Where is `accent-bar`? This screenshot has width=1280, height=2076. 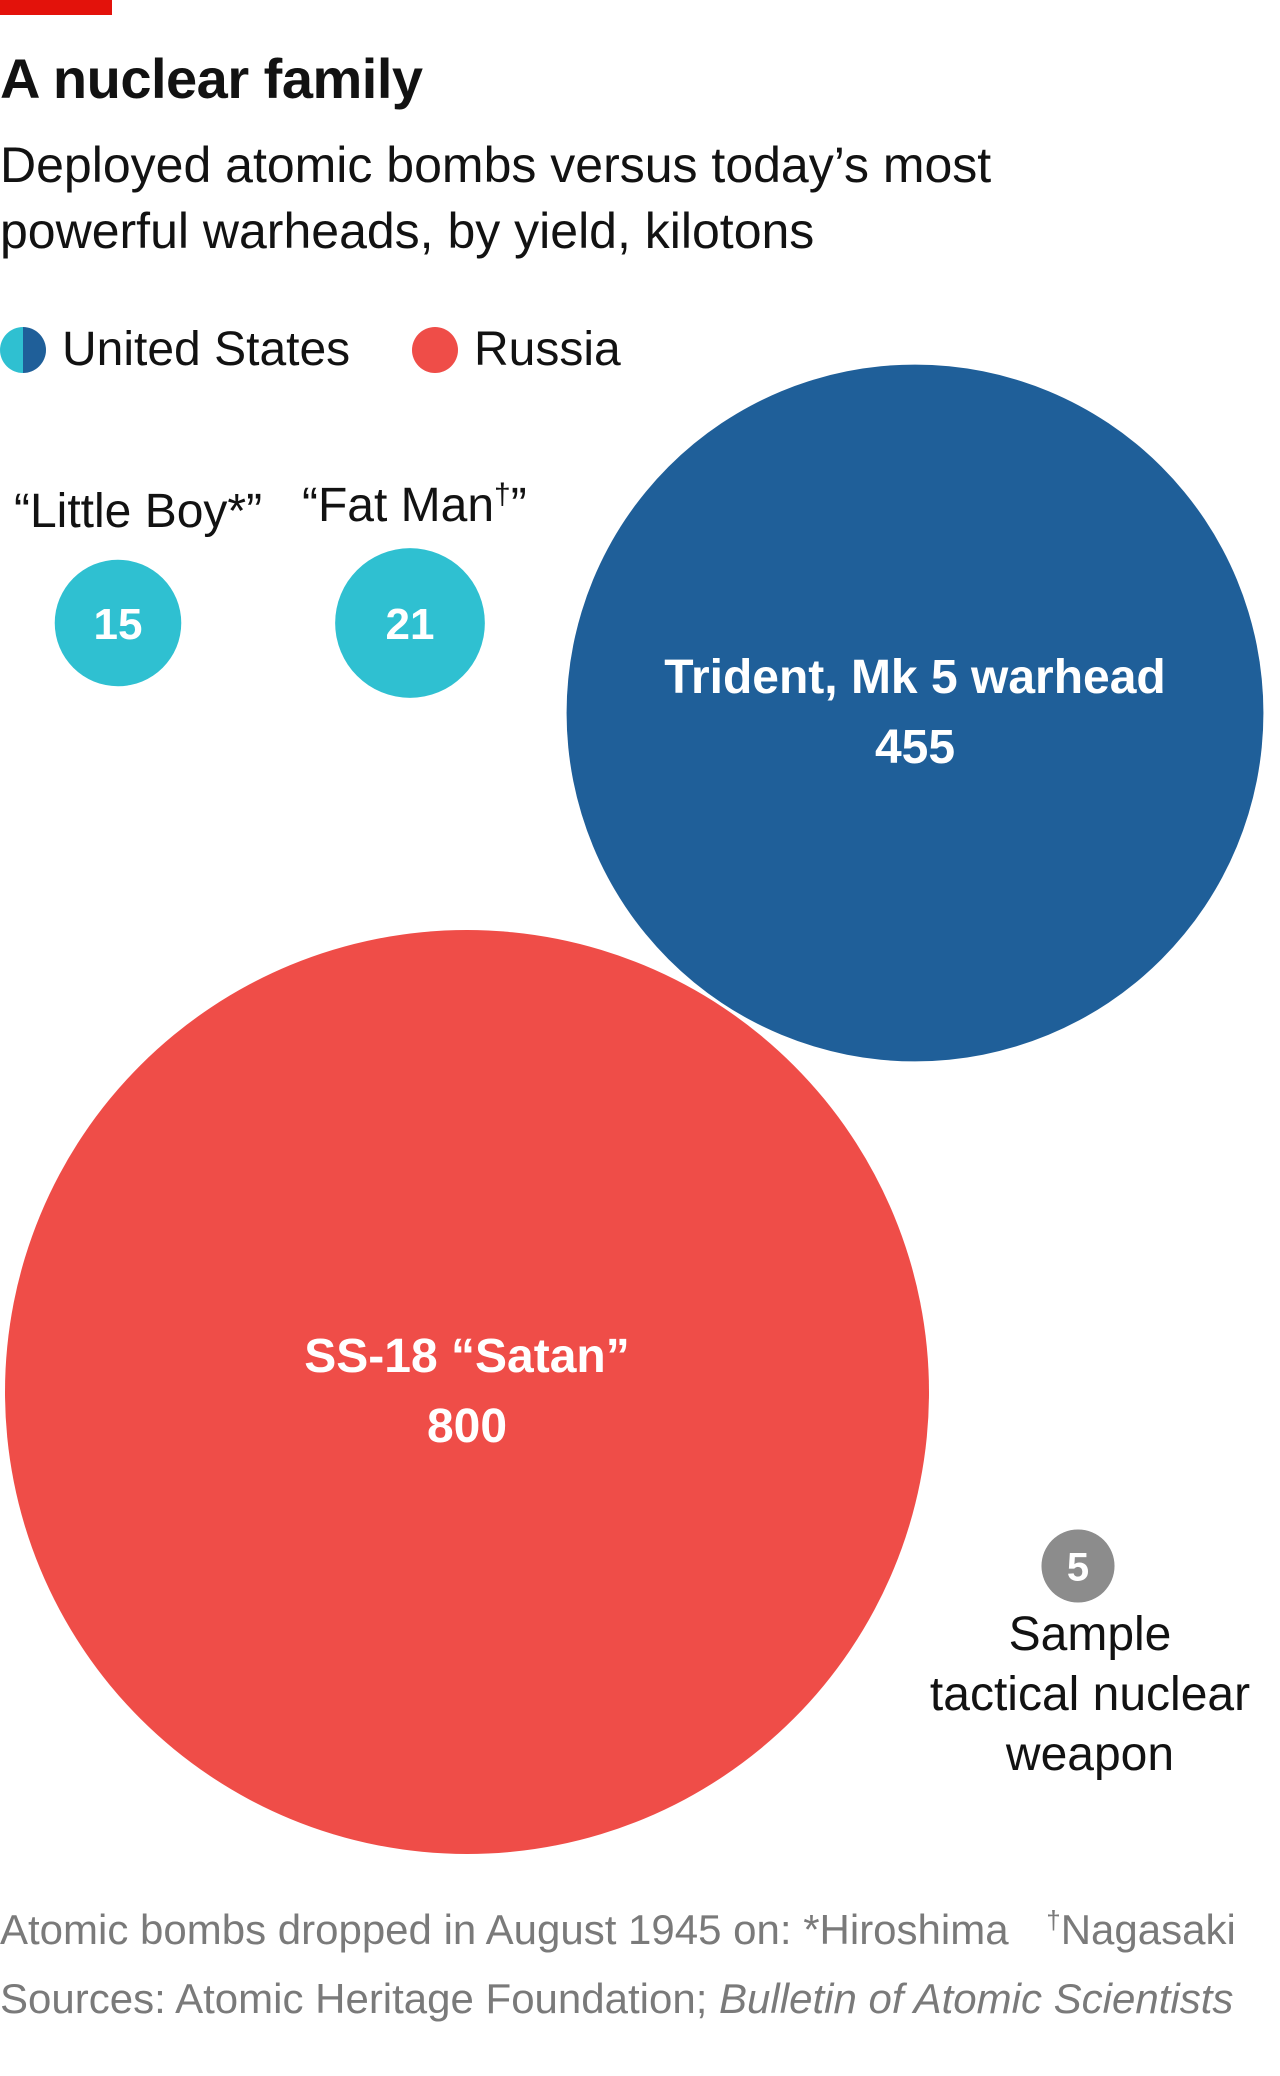 accent-bar is located at coordinates (56, 7).